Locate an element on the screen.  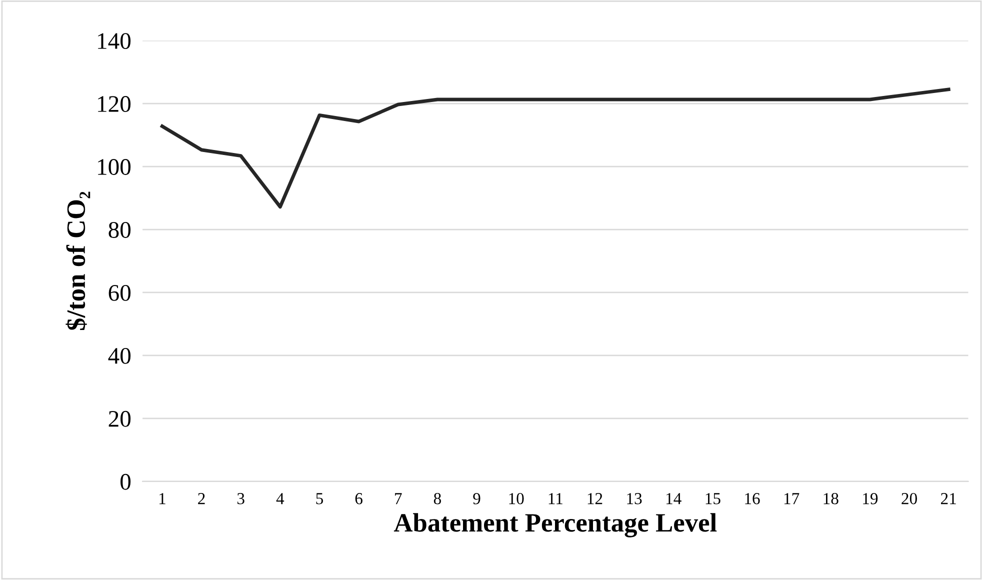
x-tick-label: 9 is located at coordinates (476, 498).